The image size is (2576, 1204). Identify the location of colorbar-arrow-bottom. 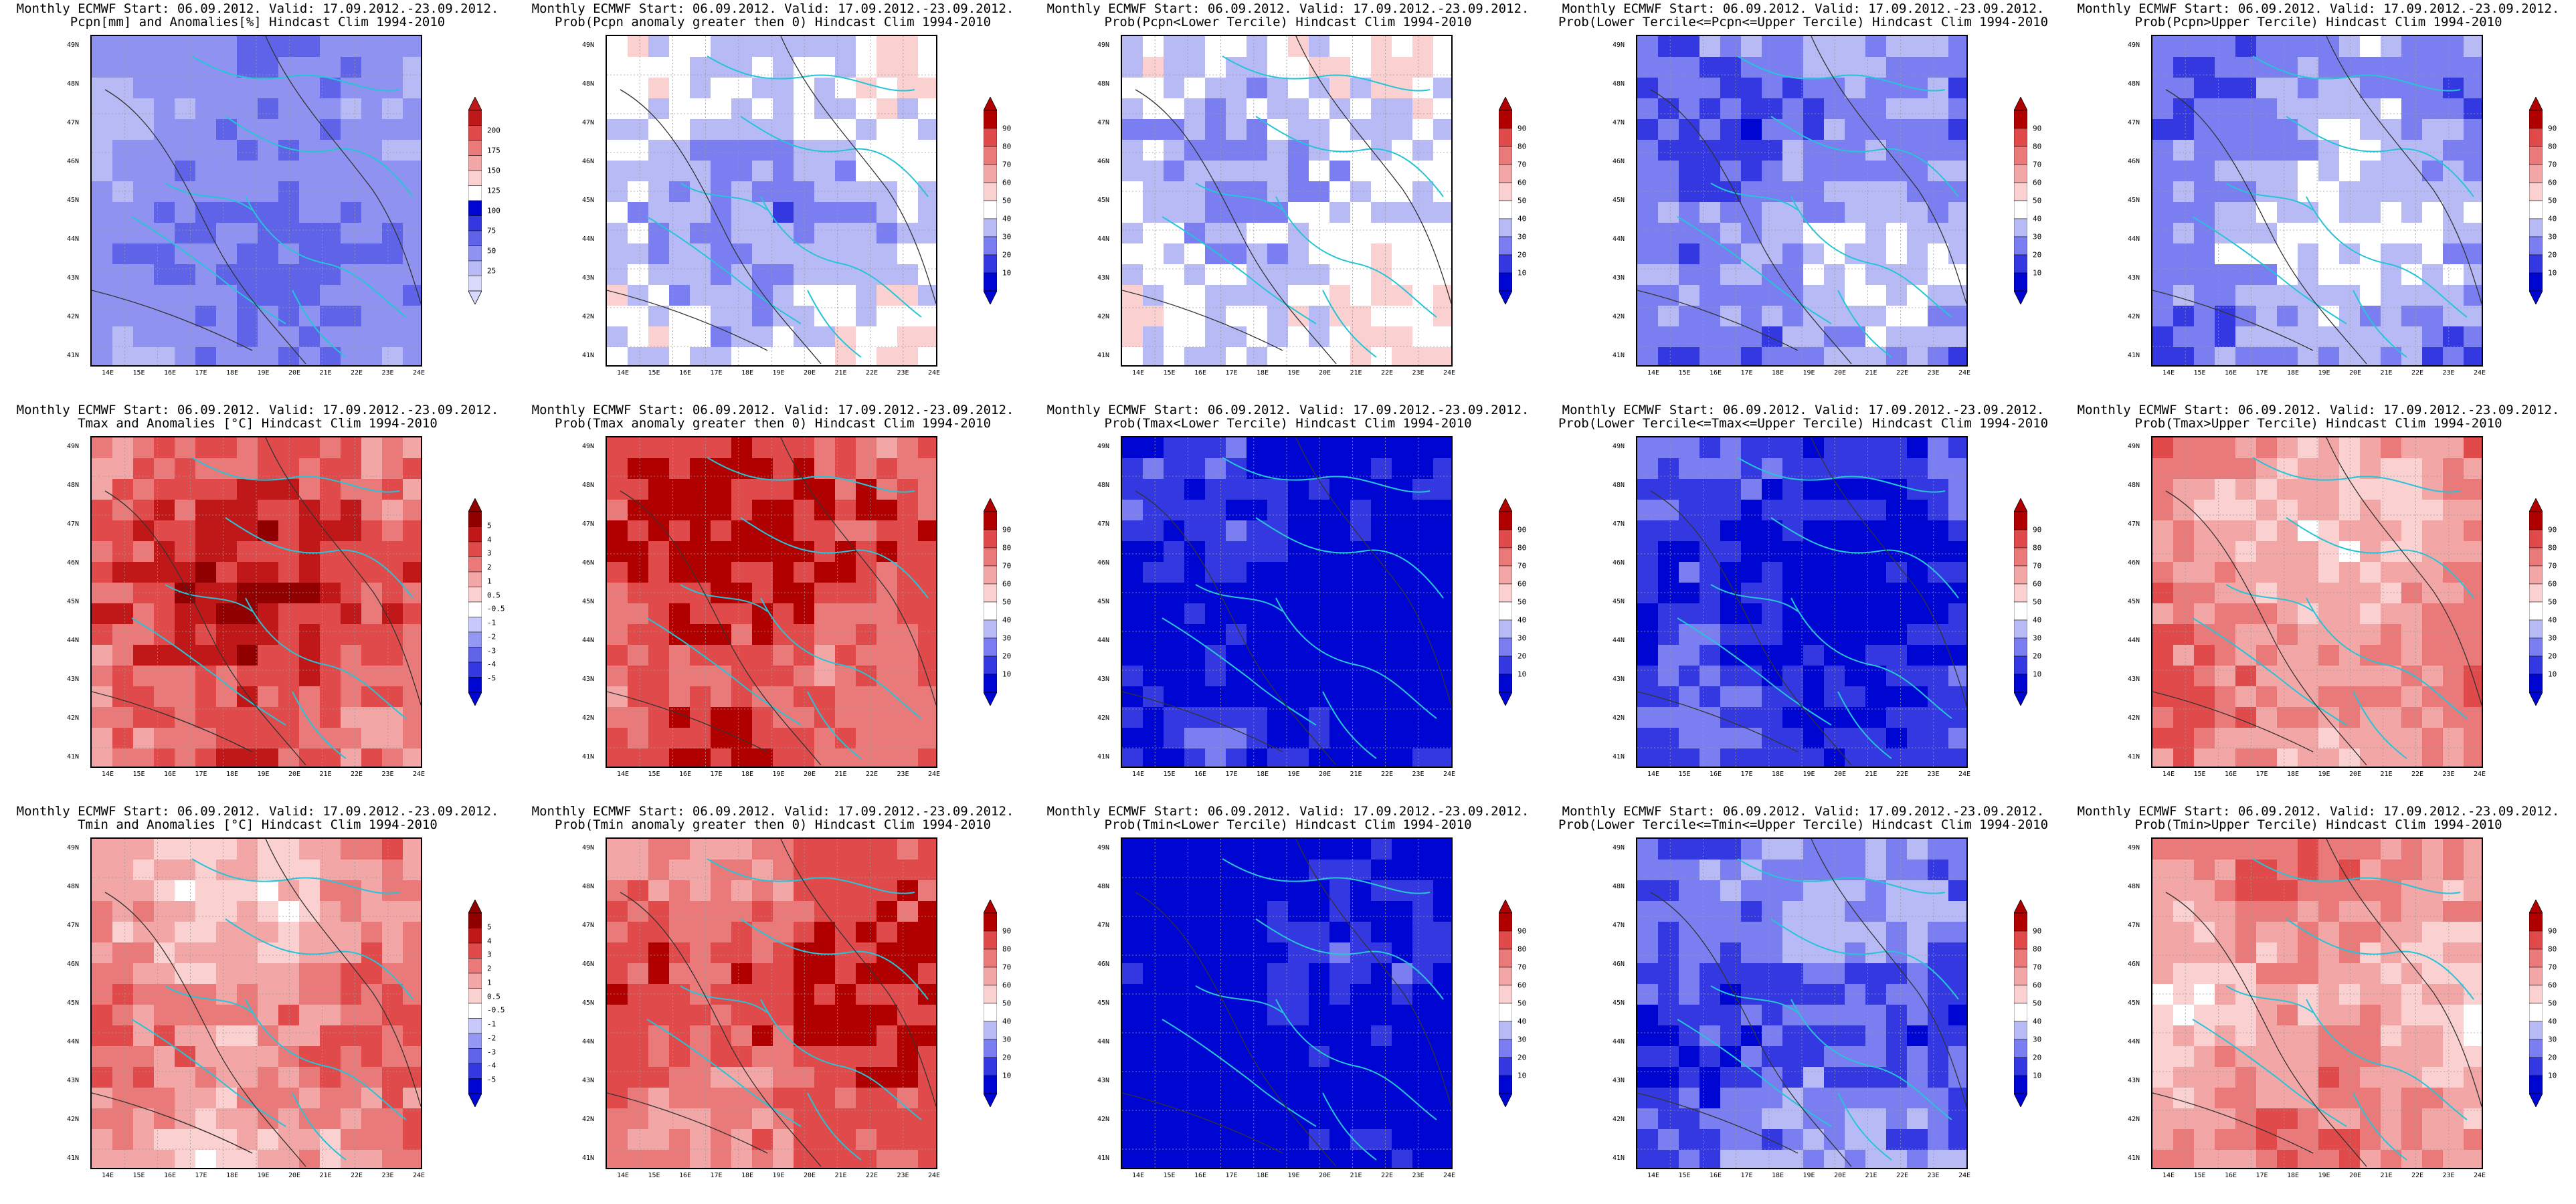
(2536, 297).